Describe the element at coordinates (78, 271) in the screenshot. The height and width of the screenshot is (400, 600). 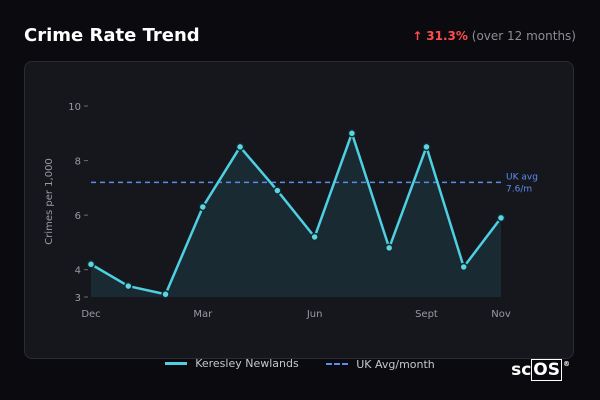
I see `y-tick-label: 4` at that location.